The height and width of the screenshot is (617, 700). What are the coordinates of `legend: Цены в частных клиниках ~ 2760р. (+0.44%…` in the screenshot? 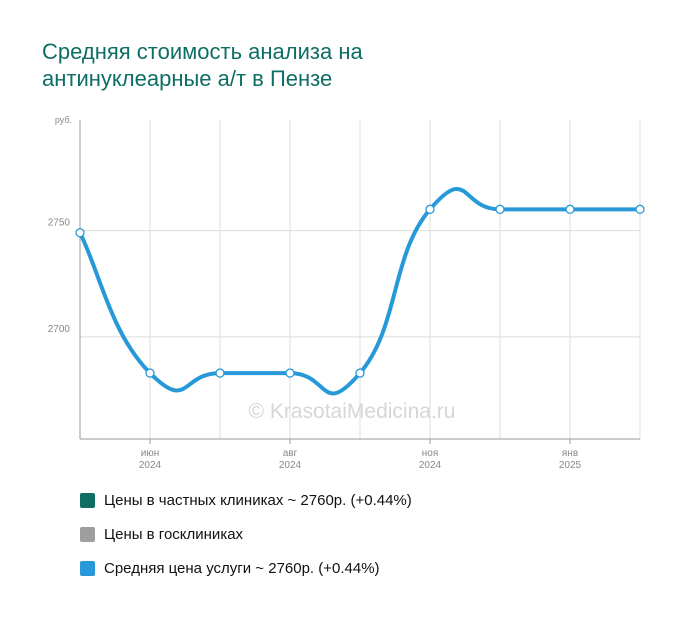 It's located at (246, 540).